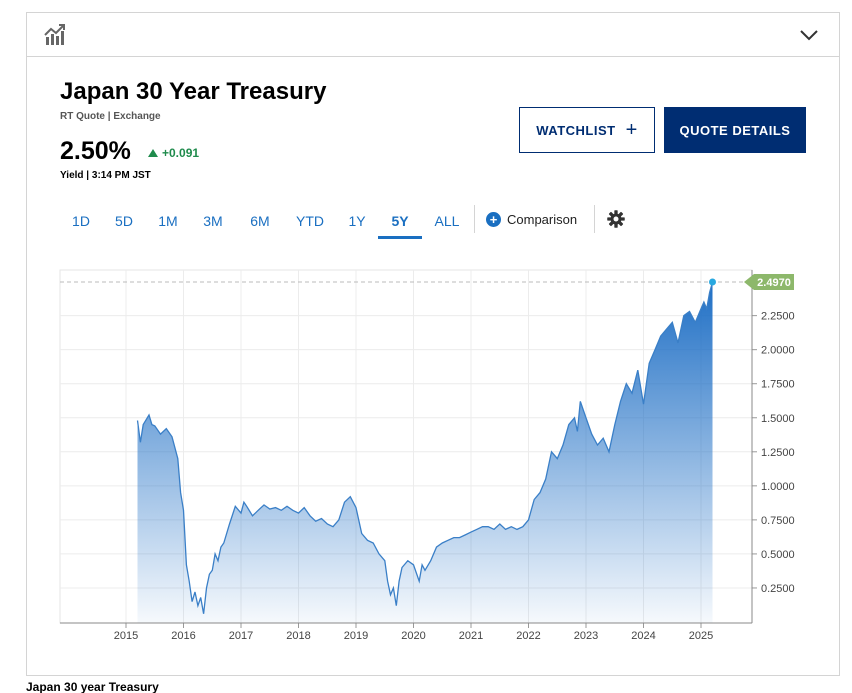  Describe the element at coordinates (357, 221) in the screenshot. I see `range-tab-1y: 1Y` at that location.